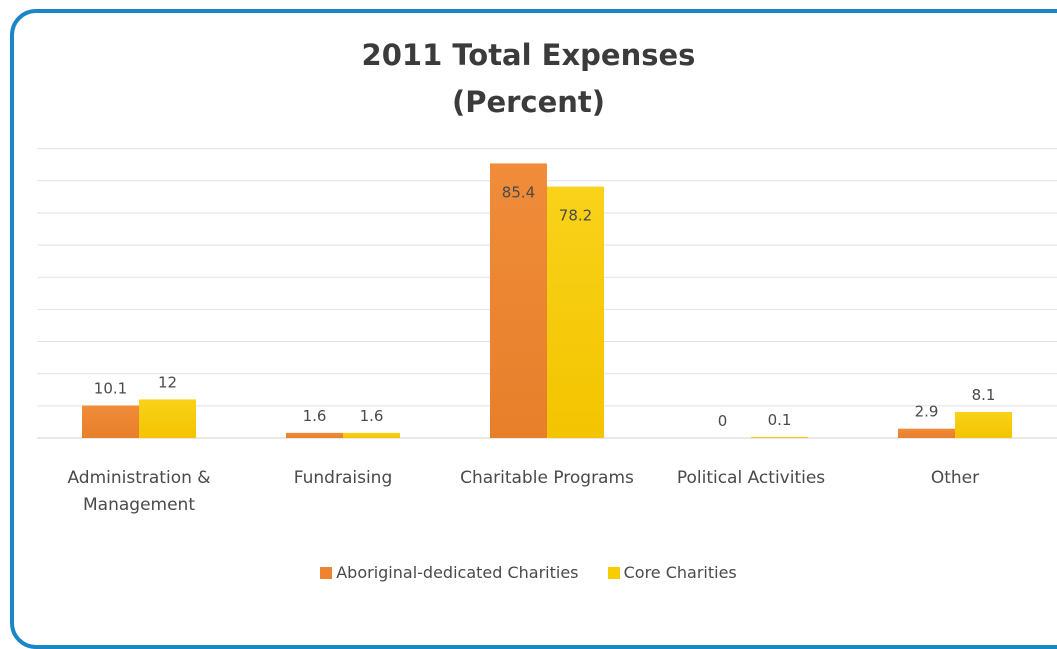 The height and width of the screenshot is (649, 1057). What do you see at coordinates (955, 478) in the screenshot?
I see `category-label-line: Other` at bounding box center [955, 478].